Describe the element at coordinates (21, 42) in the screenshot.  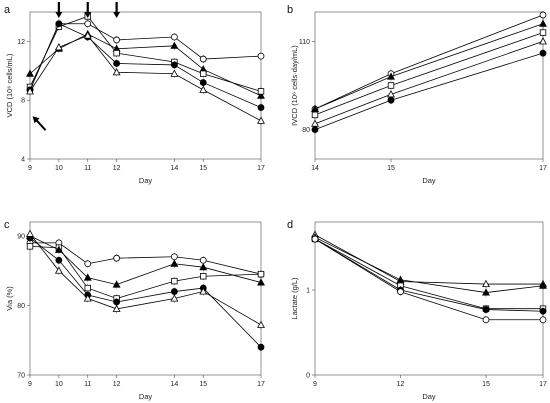
I see `y-tick-label: 12` at that location.